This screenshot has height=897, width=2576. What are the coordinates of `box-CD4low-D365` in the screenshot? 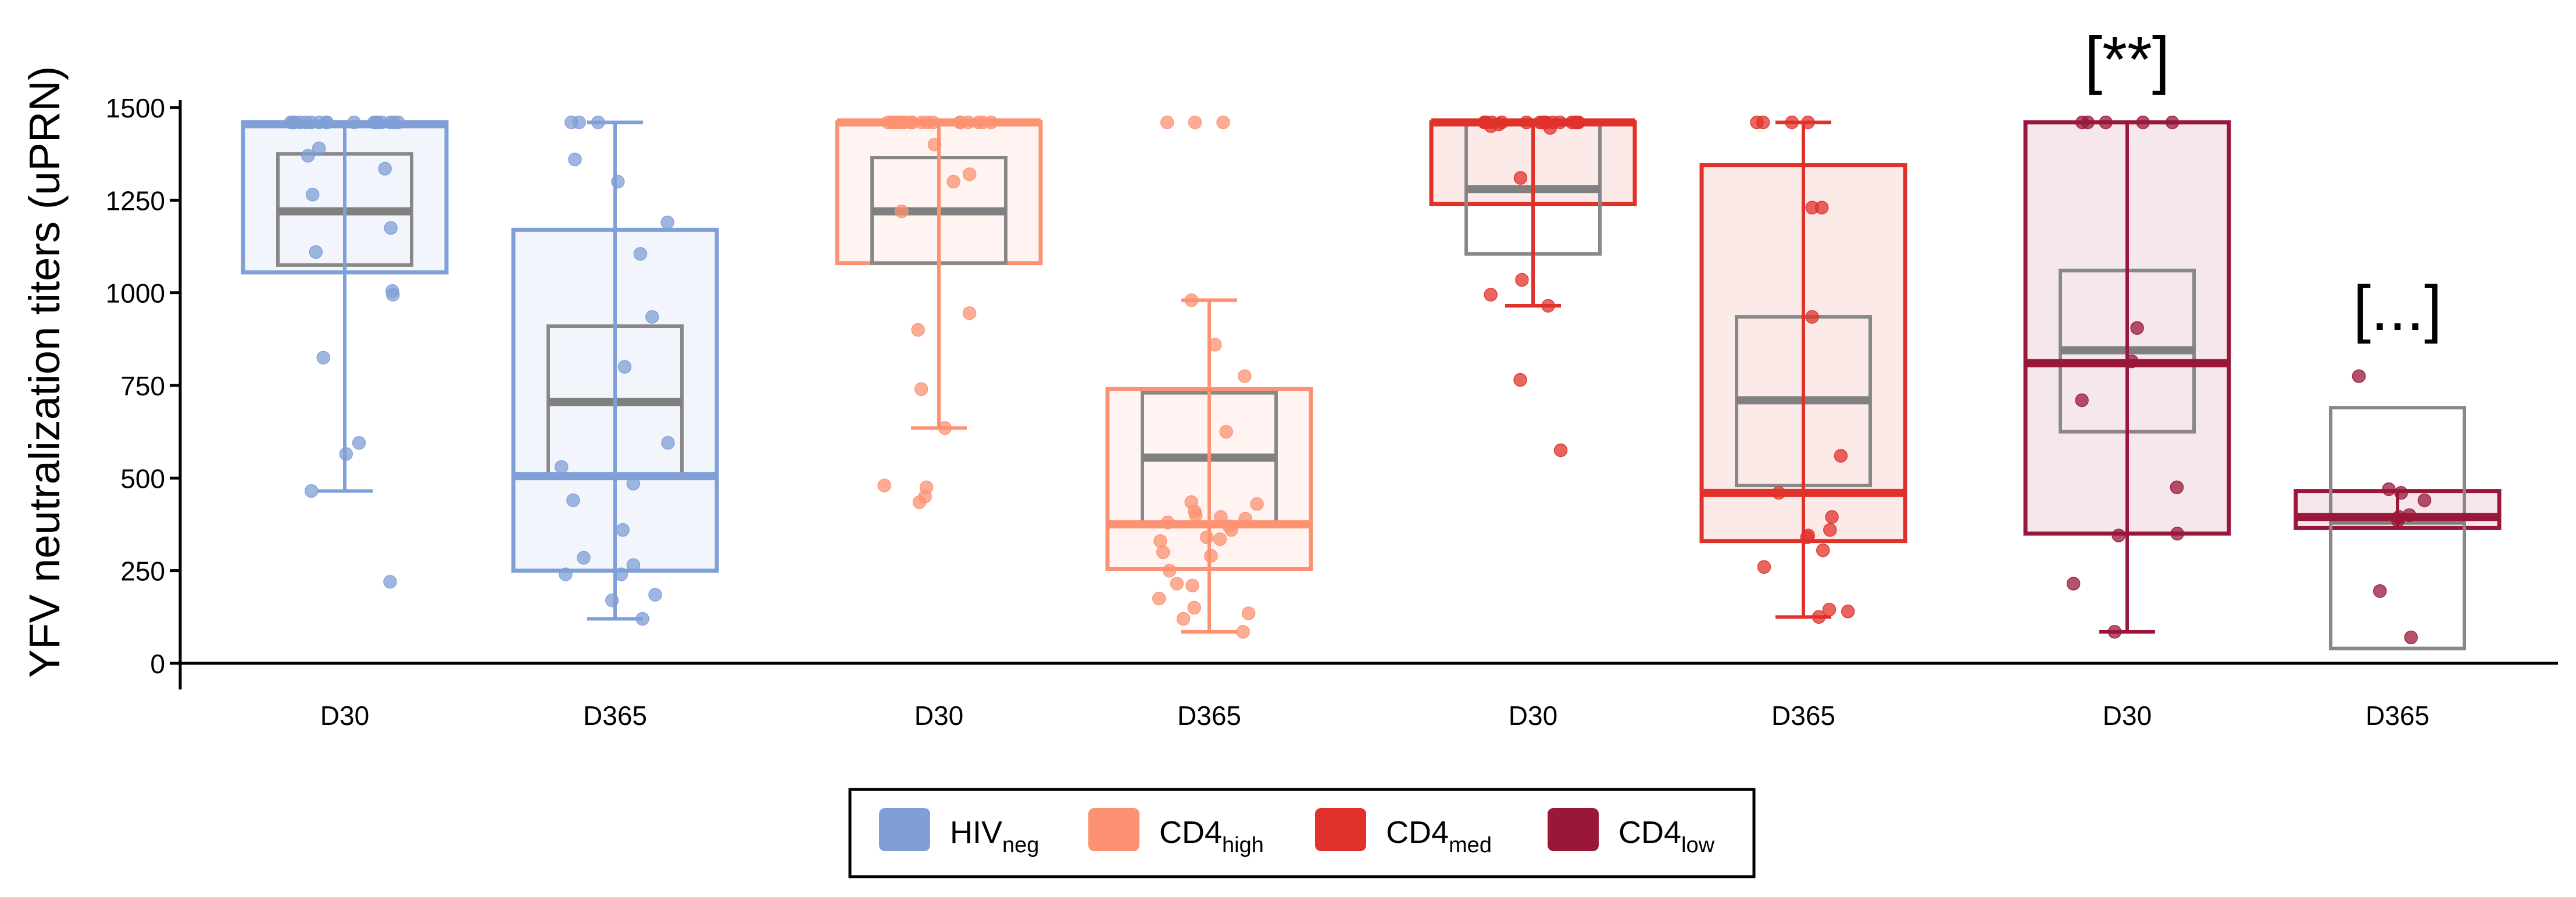 It's located at (2397, 528).